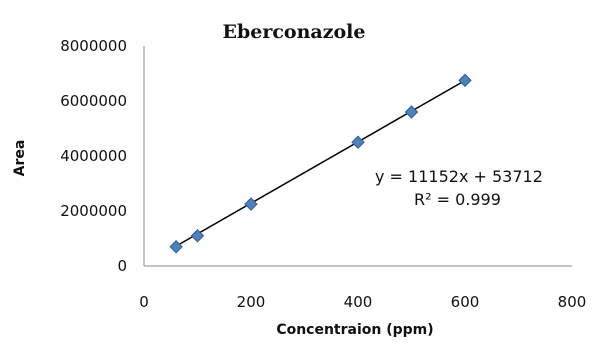 This screenshot has width=592, height=343. What do you see at coordinates (459, 176) in the screenshot?
I see `trendline-equation: y = 11152x + 53712` at bounding box center [459, 176].